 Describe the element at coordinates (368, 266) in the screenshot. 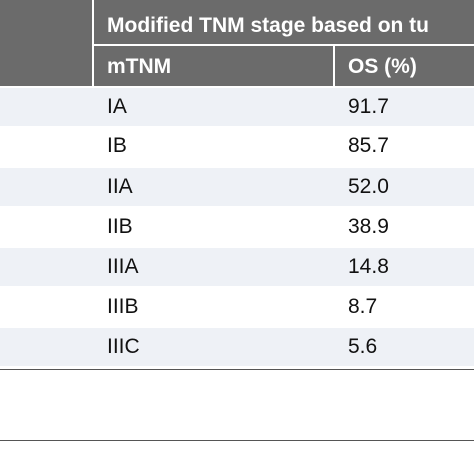

I see `os-cell: 14.8` at that location.